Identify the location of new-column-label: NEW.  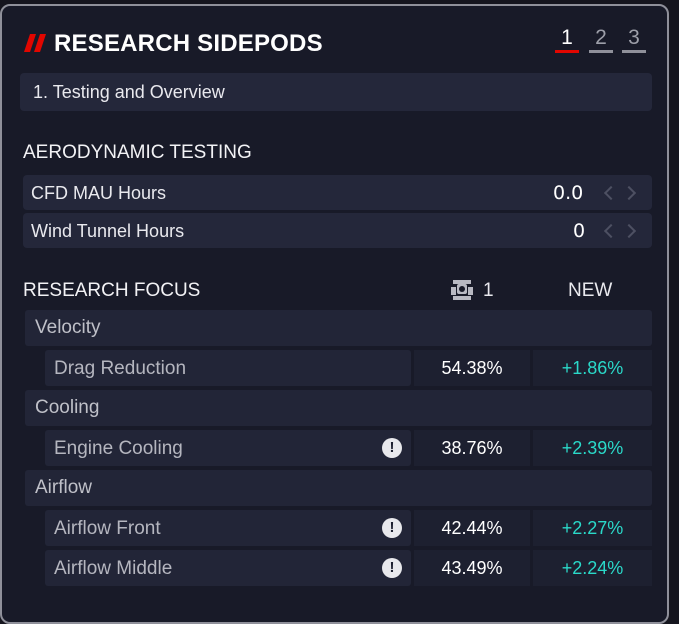
(590, 290).